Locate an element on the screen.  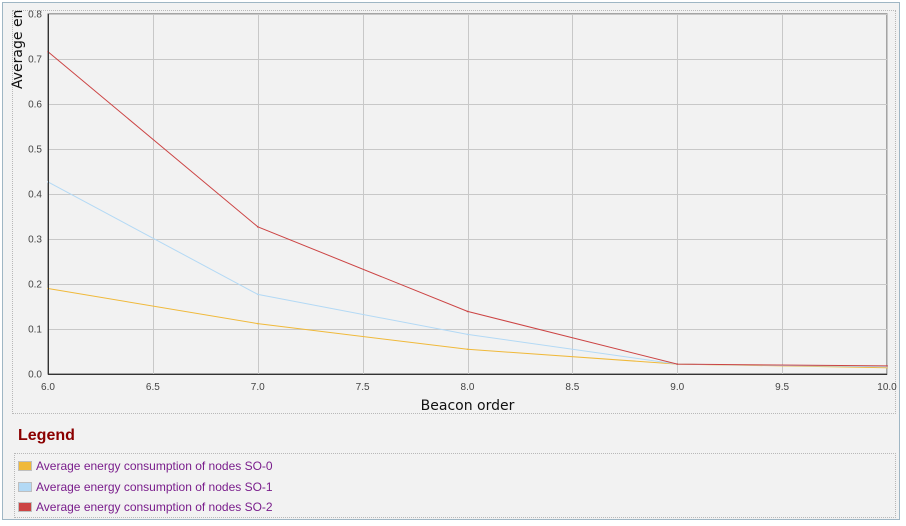
legend-label: Average energy consumption of nodes SO-0 is located at coordinates (154, 466).